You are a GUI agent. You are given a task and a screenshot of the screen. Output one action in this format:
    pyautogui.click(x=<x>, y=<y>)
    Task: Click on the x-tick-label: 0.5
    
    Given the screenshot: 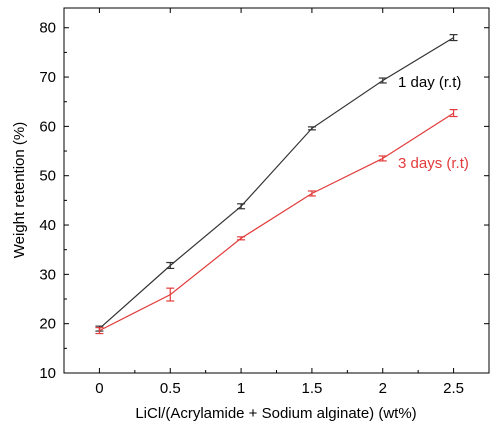 What is the action you would take?
    pyautogui.click(x=170, y=388)
    